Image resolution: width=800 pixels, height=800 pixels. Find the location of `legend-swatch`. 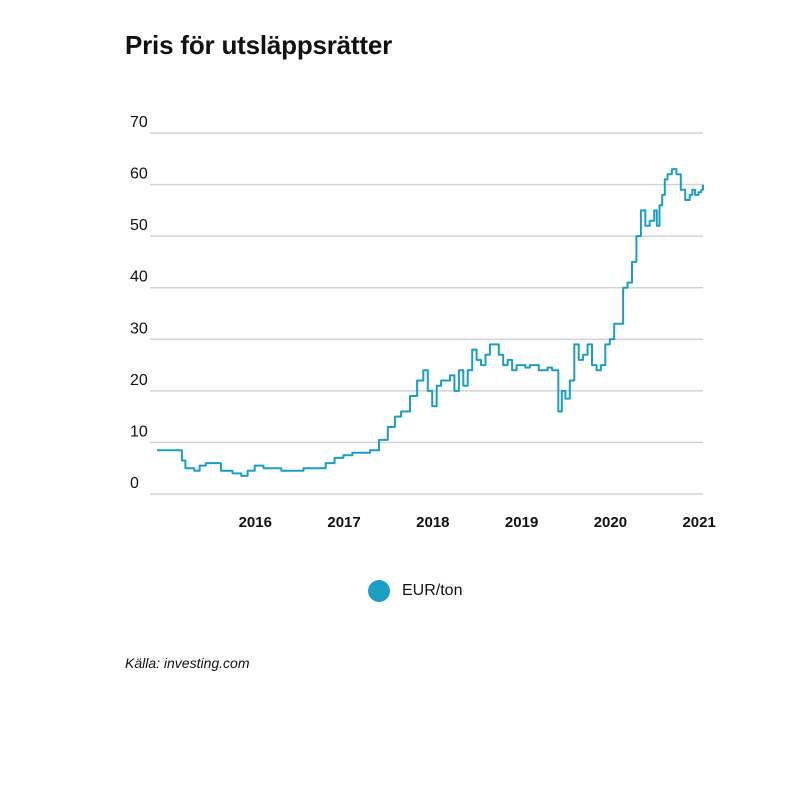

legend-swatch is located at coordinates (379, 591).